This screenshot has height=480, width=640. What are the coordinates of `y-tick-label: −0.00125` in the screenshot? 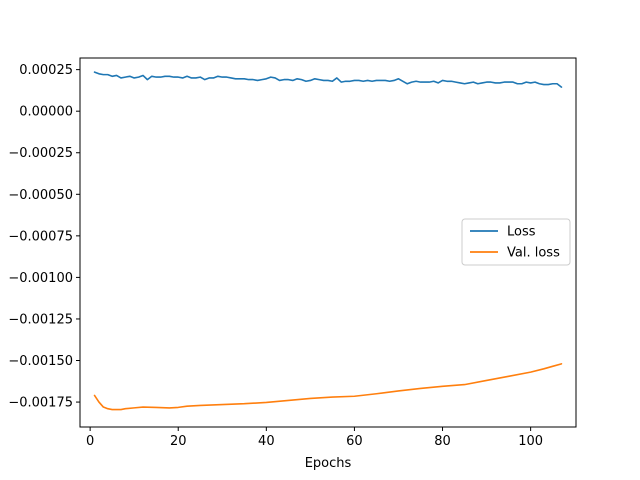 It's located at (40, 319).